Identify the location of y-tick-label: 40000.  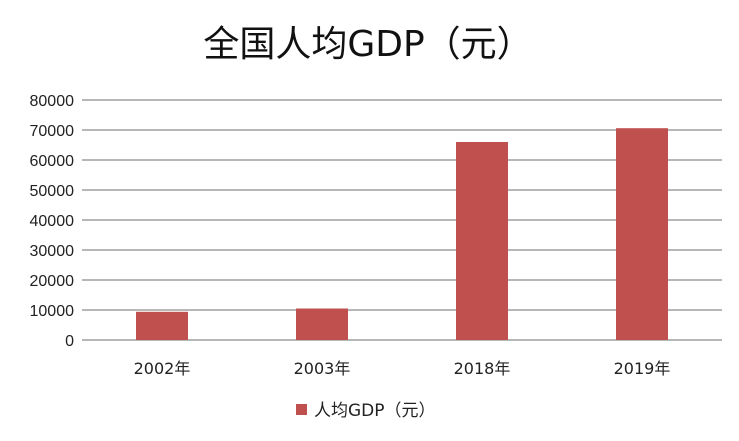
(52, 221).